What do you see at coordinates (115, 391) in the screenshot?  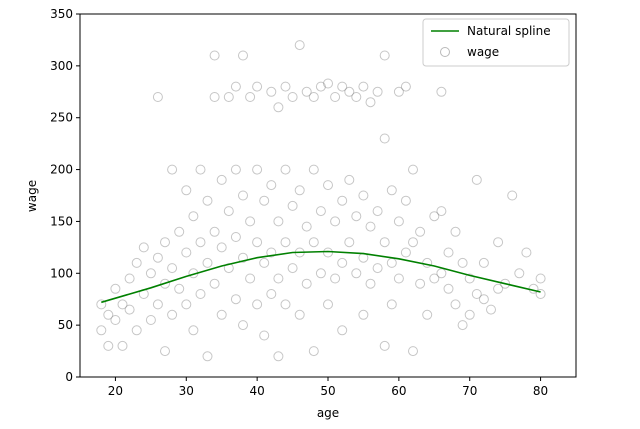 I see `x-tick-label: 20` at bounding box center [115, 391].